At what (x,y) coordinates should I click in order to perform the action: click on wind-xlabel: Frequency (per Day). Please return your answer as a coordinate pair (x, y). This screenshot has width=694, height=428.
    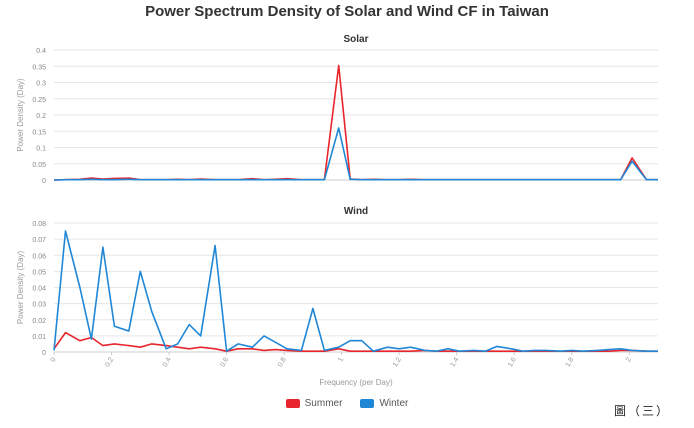
    Looking at the image, I should click on (356, 382).